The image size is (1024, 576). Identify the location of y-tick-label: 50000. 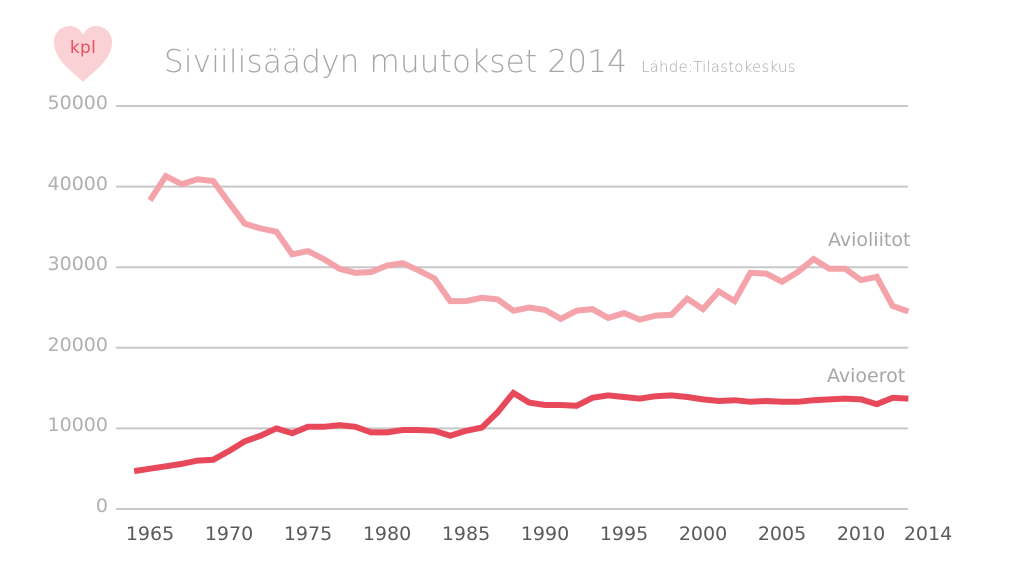
(77, 103).